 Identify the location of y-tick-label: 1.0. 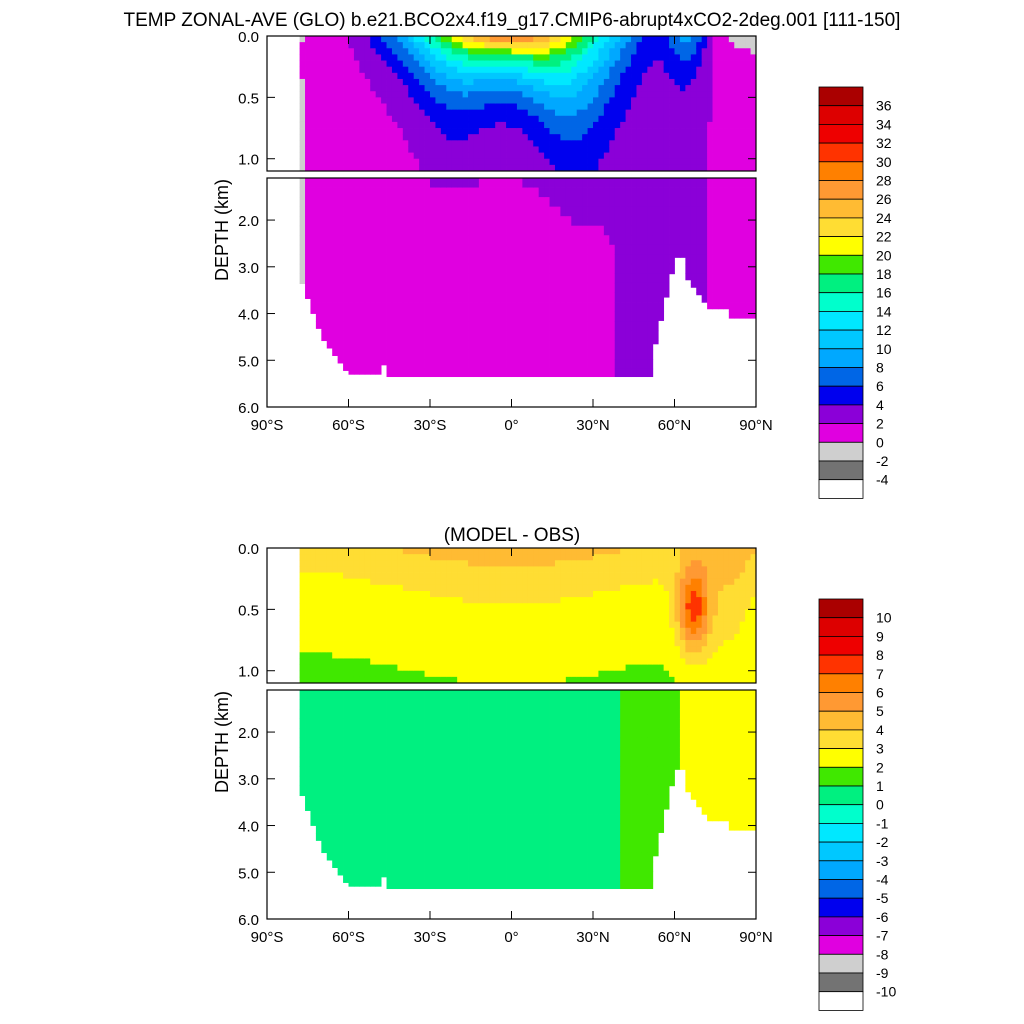
(248, 160).